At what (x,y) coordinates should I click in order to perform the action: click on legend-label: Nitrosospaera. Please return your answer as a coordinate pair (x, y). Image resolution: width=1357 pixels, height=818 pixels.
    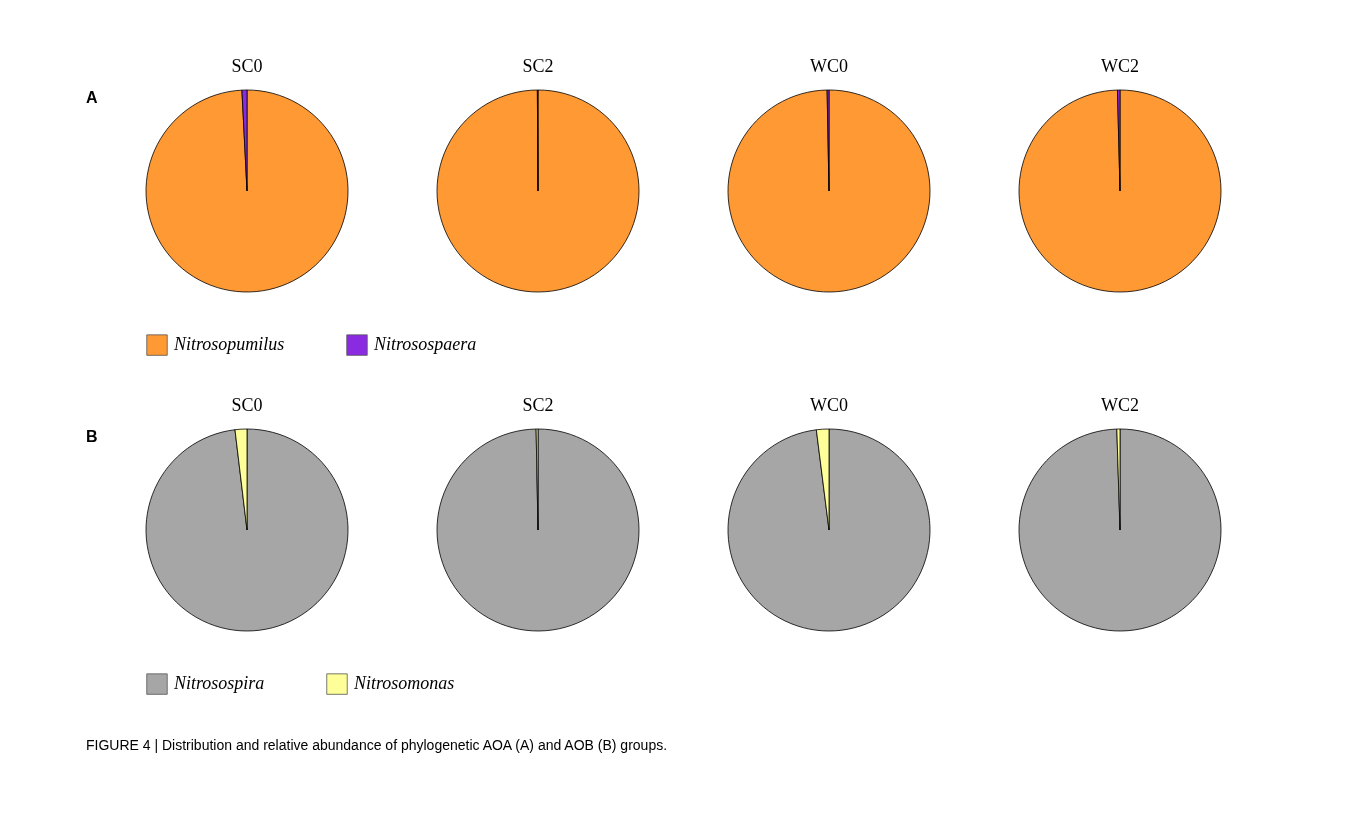
    Looking at the image, I should click on (425, 344).